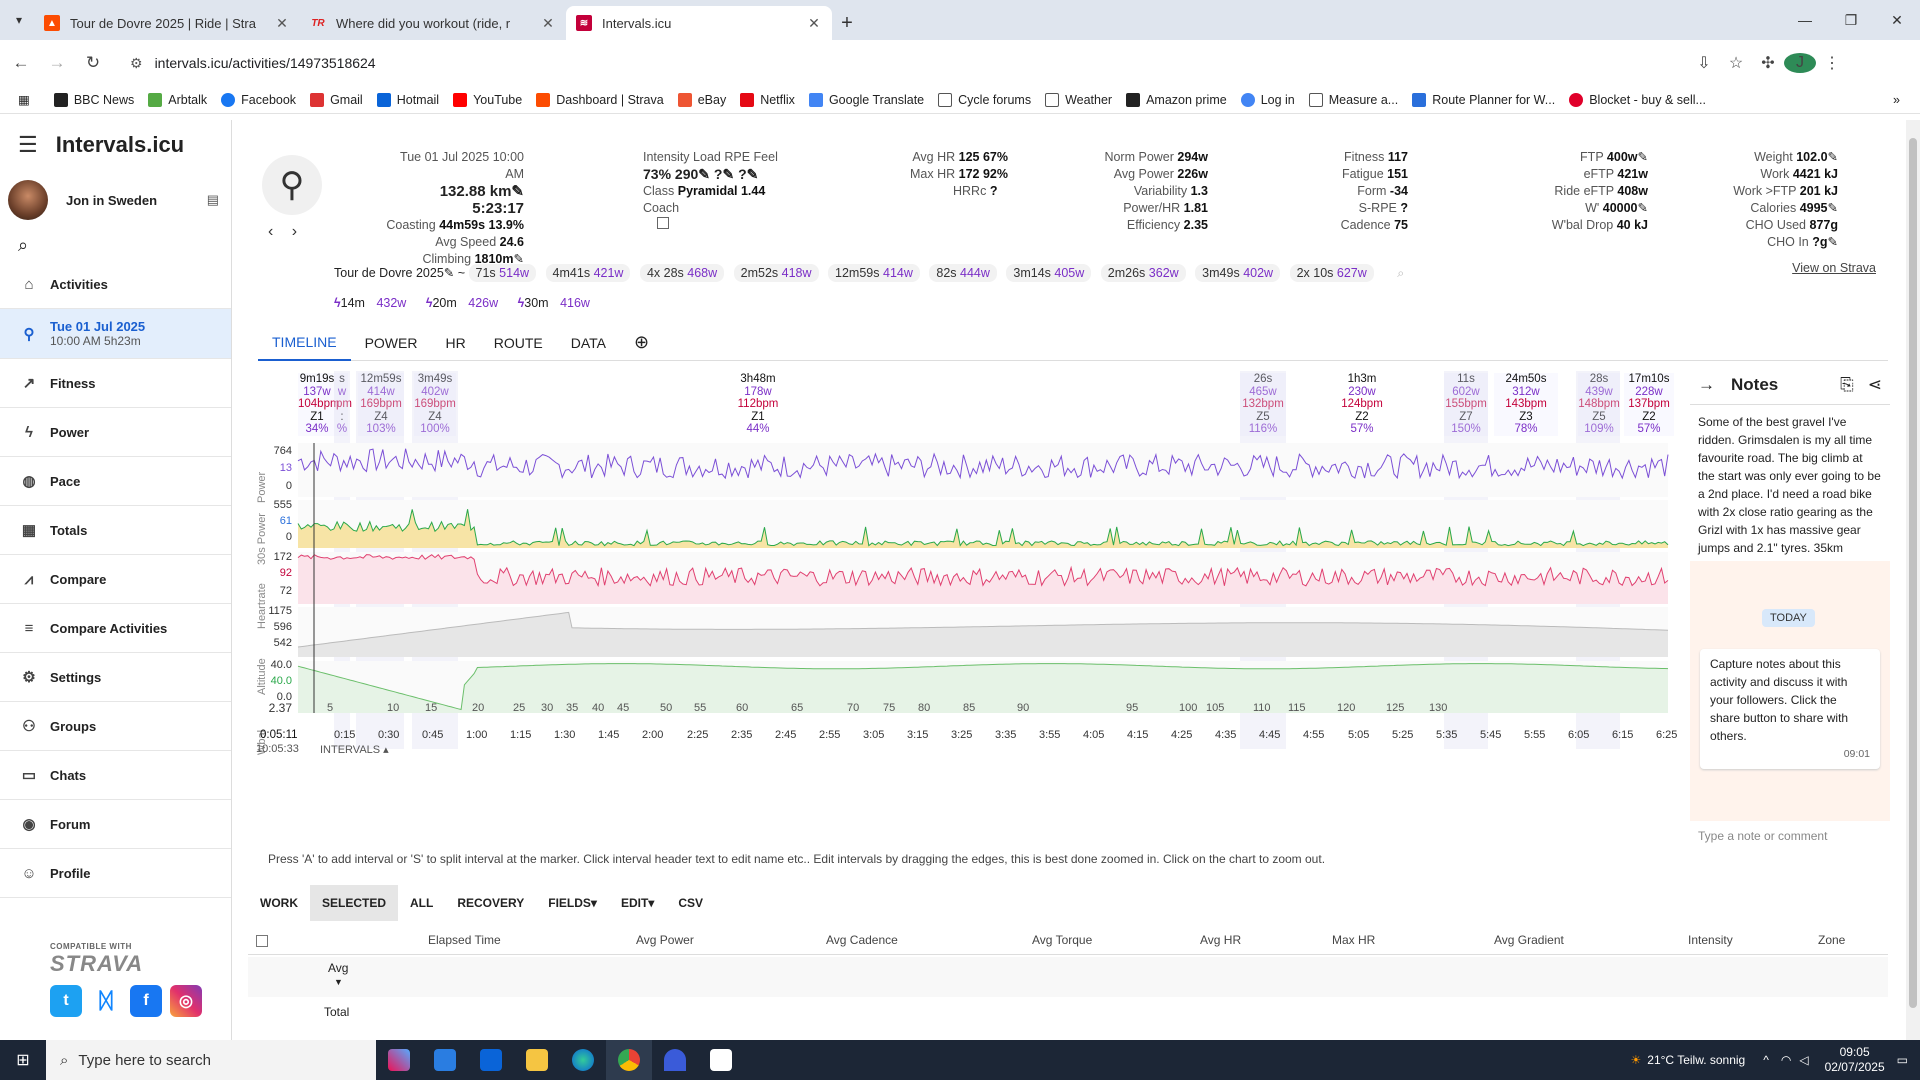  I want to click on interval-header: 1h3m 230w 124bpm Z2 57%, so click(1362, 404).